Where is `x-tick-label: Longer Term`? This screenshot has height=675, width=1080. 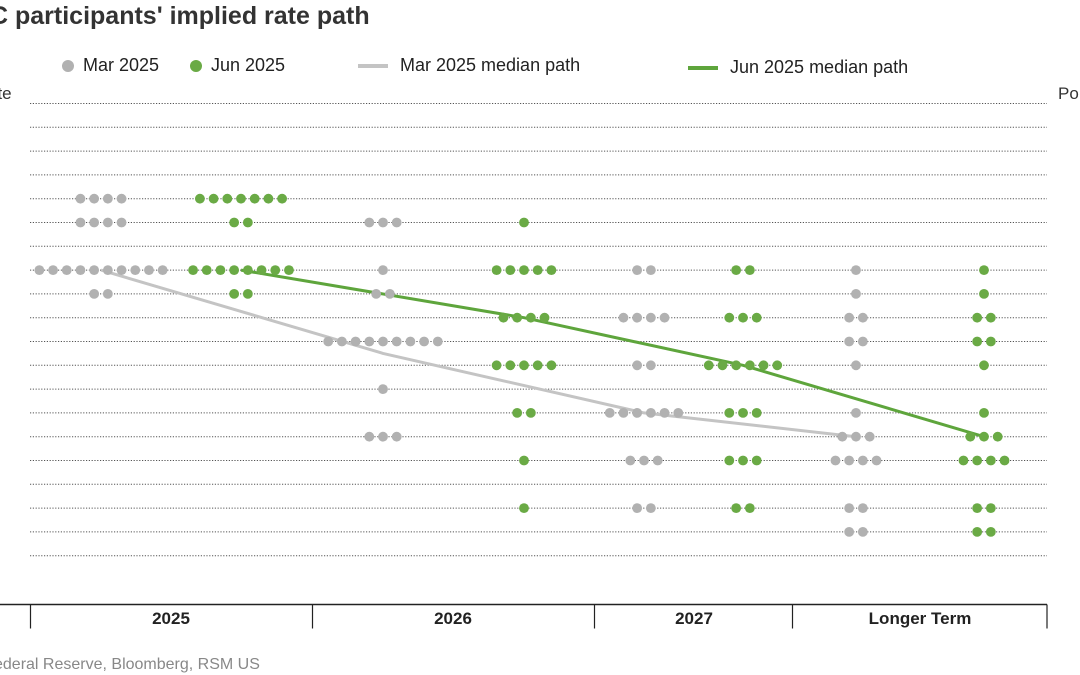
x-tick-label: Longer Term is located at coordinates (920, 618).